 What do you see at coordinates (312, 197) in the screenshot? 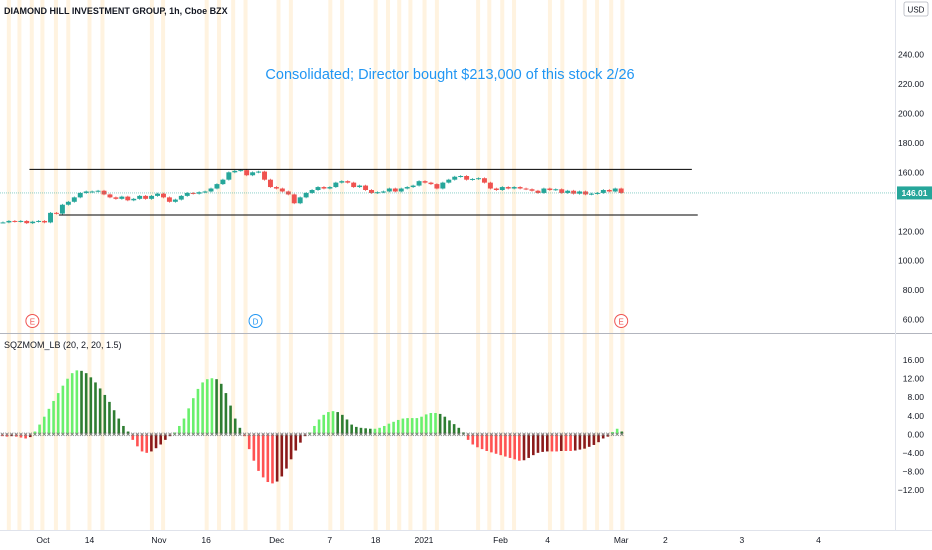
I see `price-candles` at bounding box center [312, 197].